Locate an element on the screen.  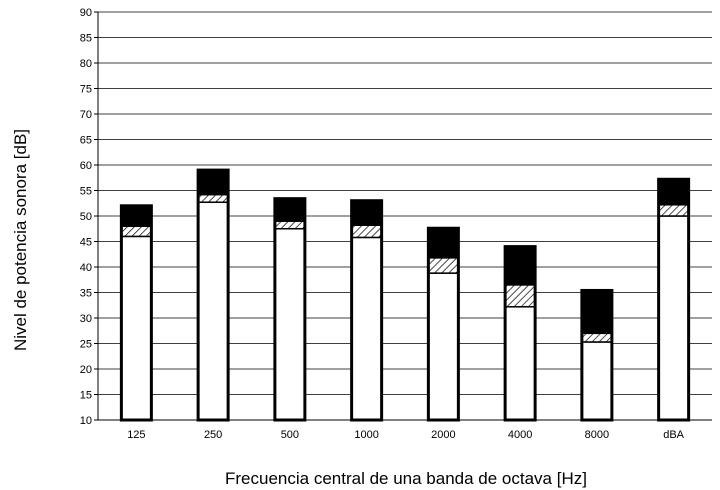
y-tick-label: 80 is located at coordinates (86, 64).